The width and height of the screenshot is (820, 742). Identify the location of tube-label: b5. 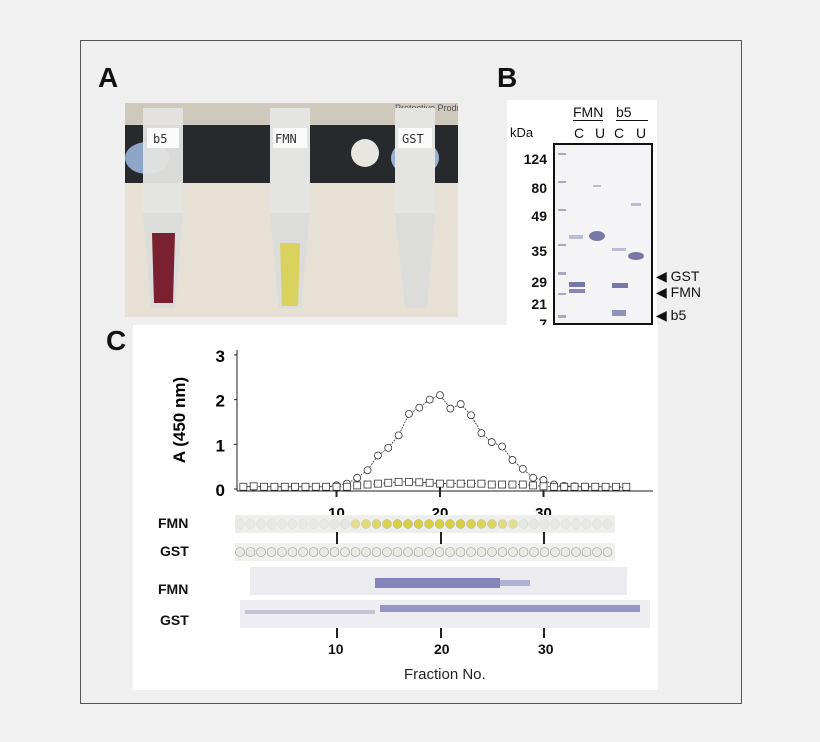
(160, 139).